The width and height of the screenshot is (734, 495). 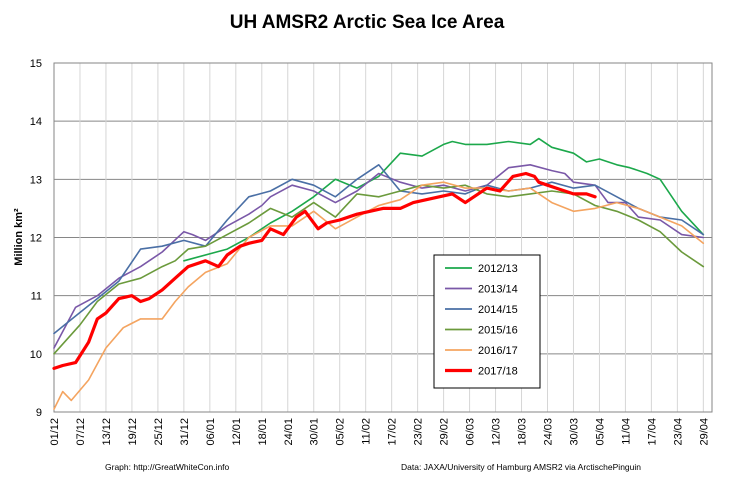 I want to click on y-tick-label: 13, so click(x=36, y=180).